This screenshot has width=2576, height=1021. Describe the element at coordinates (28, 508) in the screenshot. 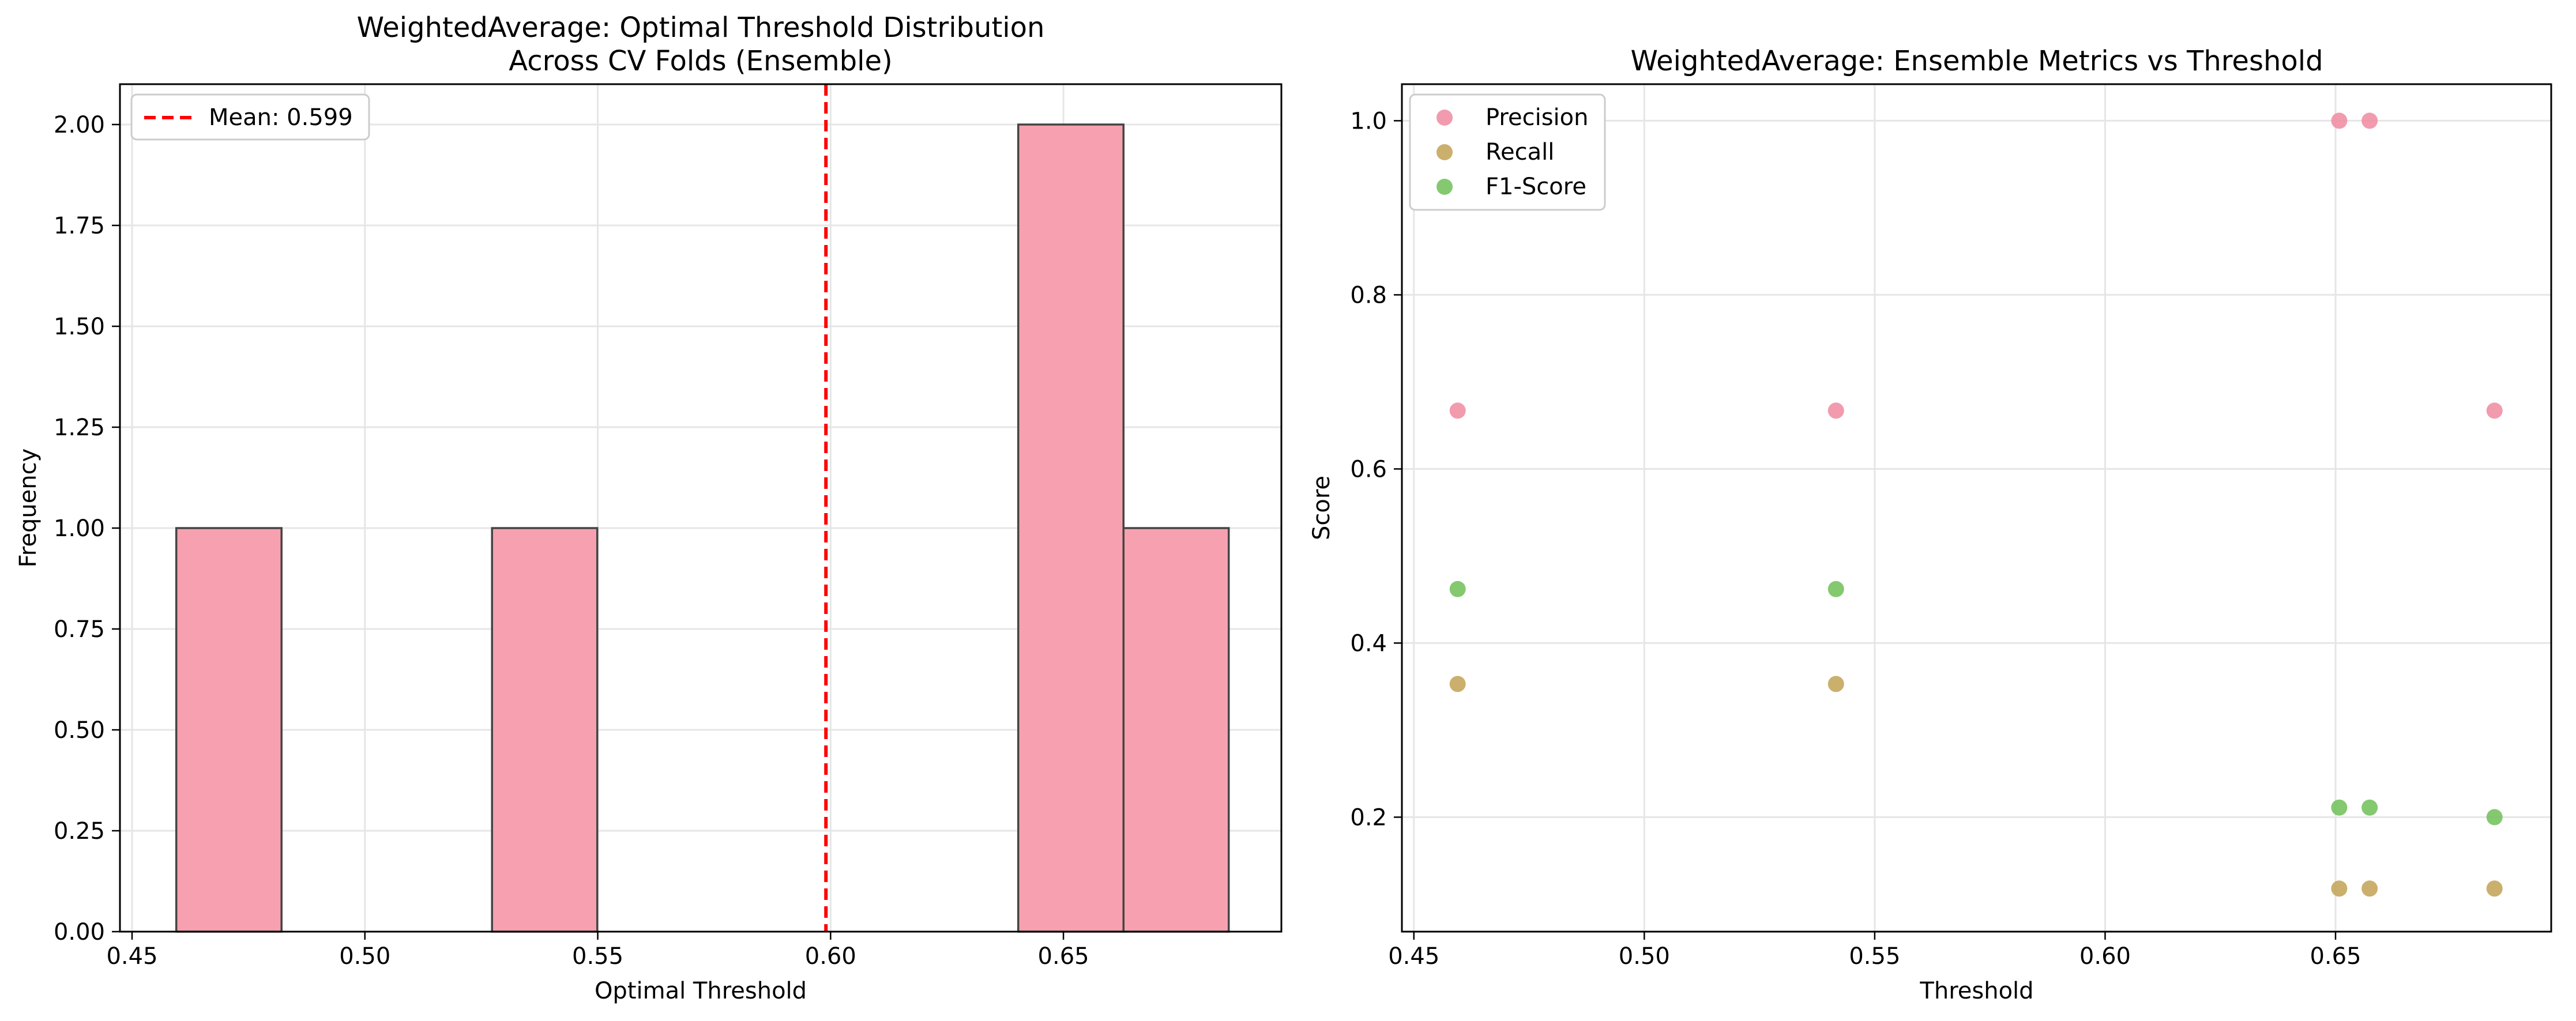

I see `histogram-y-axis-label: Frequency` at that location.